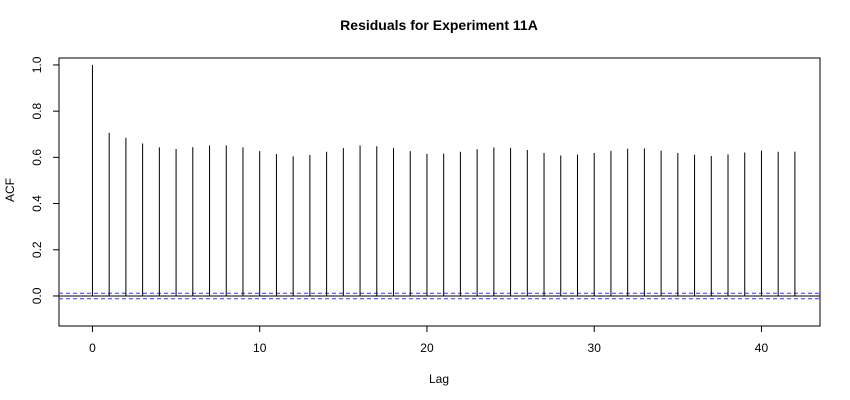  I want to click on x-tick-label-40: 40, so click(762, 348).